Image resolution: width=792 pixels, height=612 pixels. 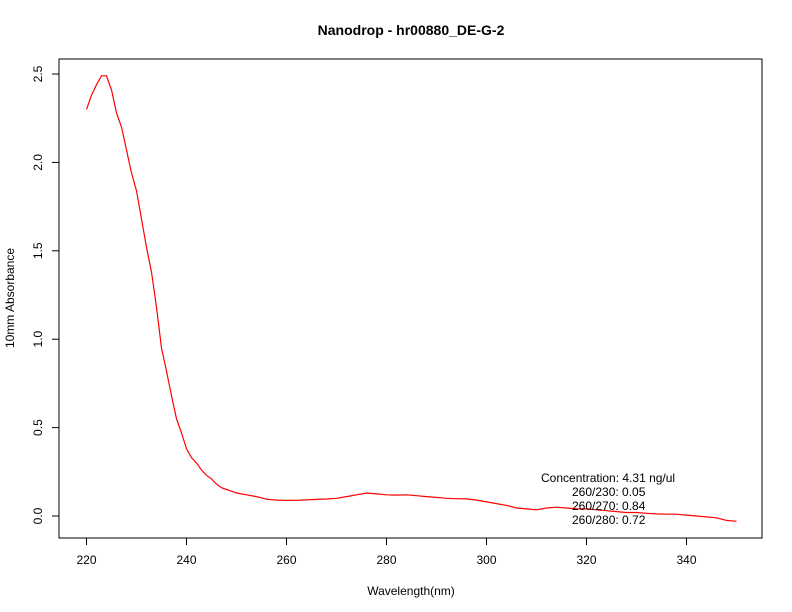 I want to click on annotation-260-230: 260/230: 0.05, so click(x=609, y=492).